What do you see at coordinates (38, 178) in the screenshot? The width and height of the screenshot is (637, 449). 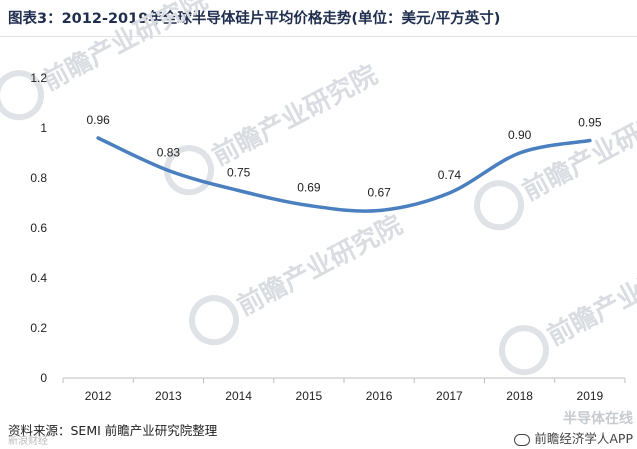 I see `y-tick-label: 0.8` at bounding box center [38, 178].